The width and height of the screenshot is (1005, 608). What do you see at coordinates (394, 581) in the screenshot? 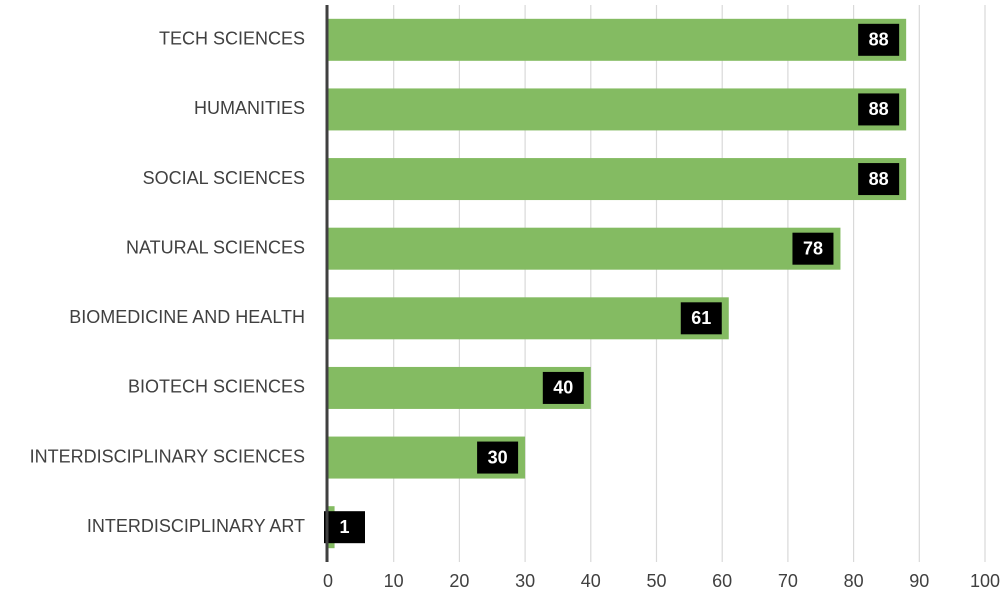
I see `x-tick-label: 10` at bounding box center [394, 581].